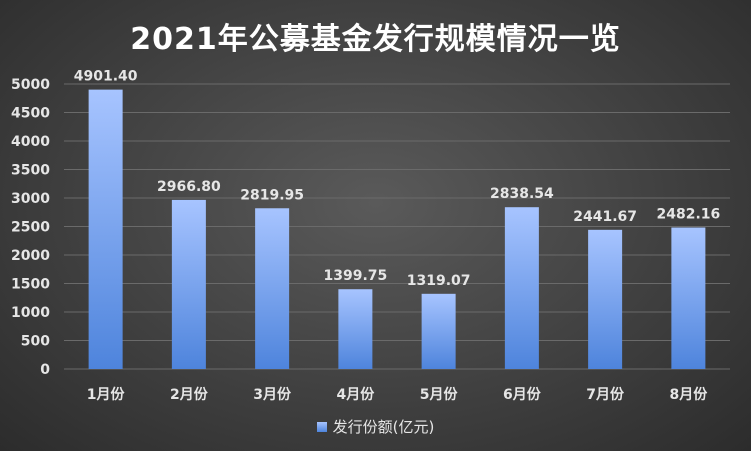 This screenshot has width=751, height=451. What do you see at coordinates (30, 85) in the screenshot?
I see `y-tick-label: 5000` at bounding box center [30, 85].